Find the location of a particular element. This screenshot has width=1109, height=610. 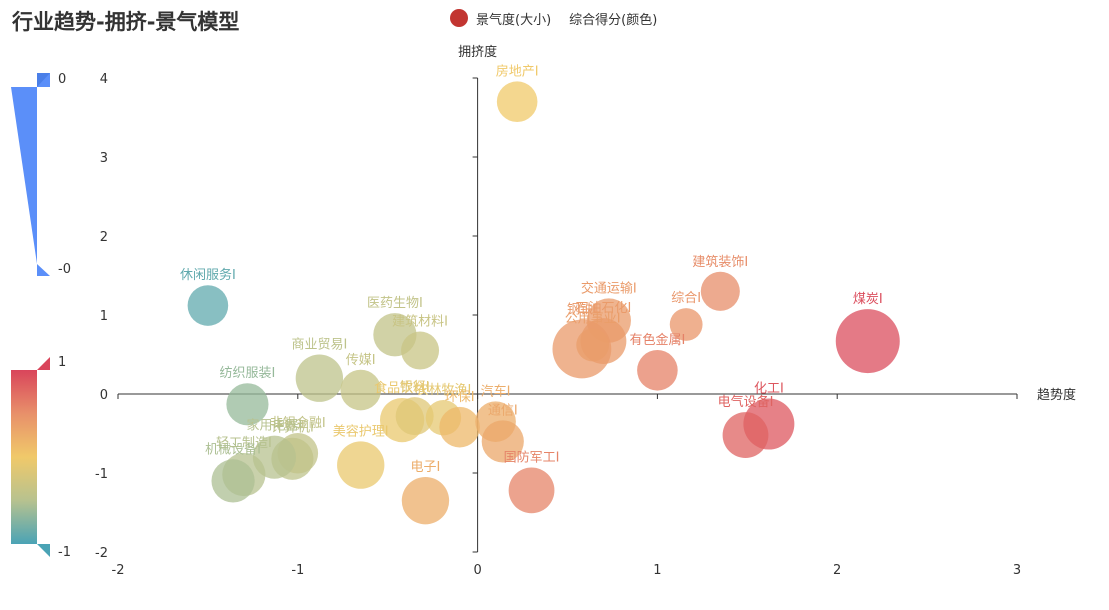

y-tick-label: 4 is located at coordinates (104, 79).